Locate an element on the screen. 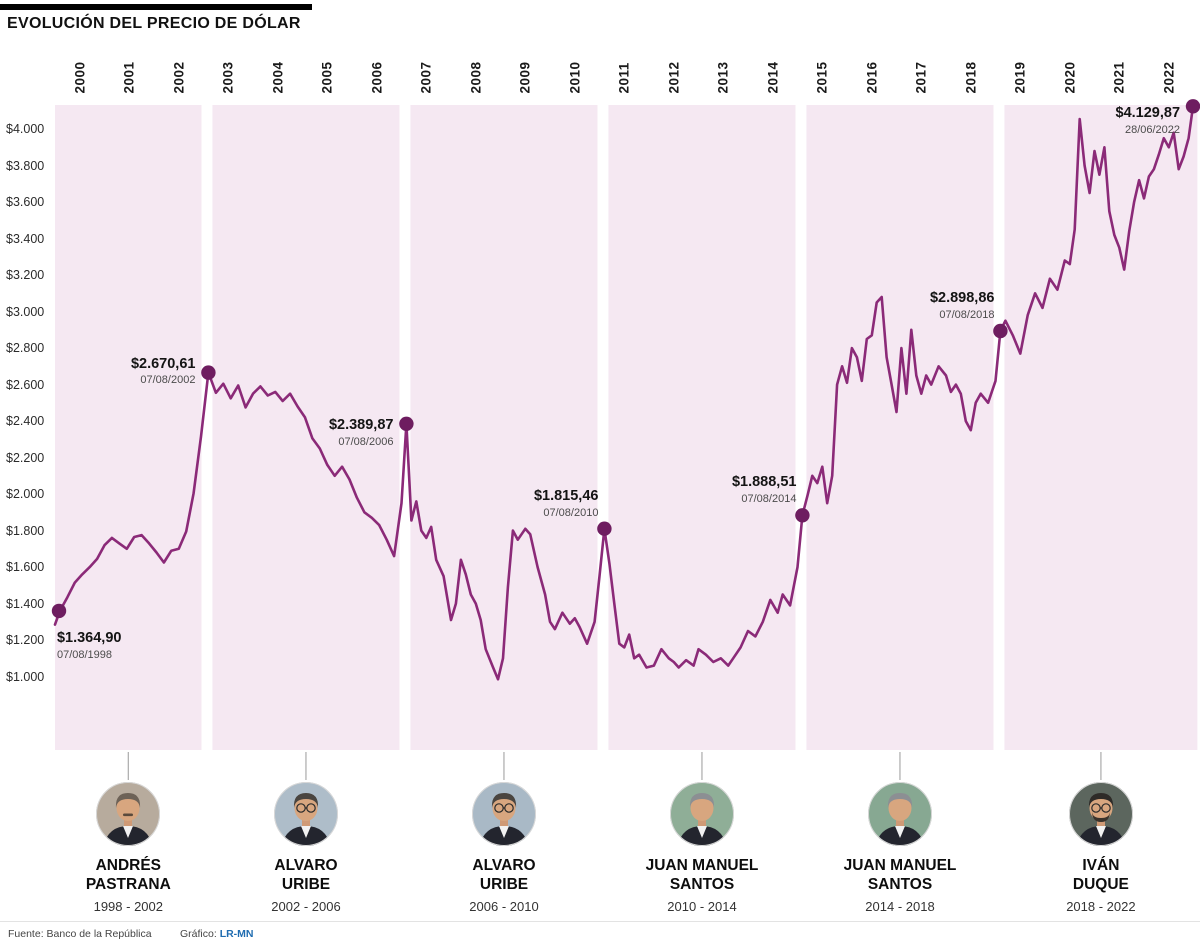 The image size is (1200, 944). annotation-price: $1.888,51 is located at coordinates (764, 482).